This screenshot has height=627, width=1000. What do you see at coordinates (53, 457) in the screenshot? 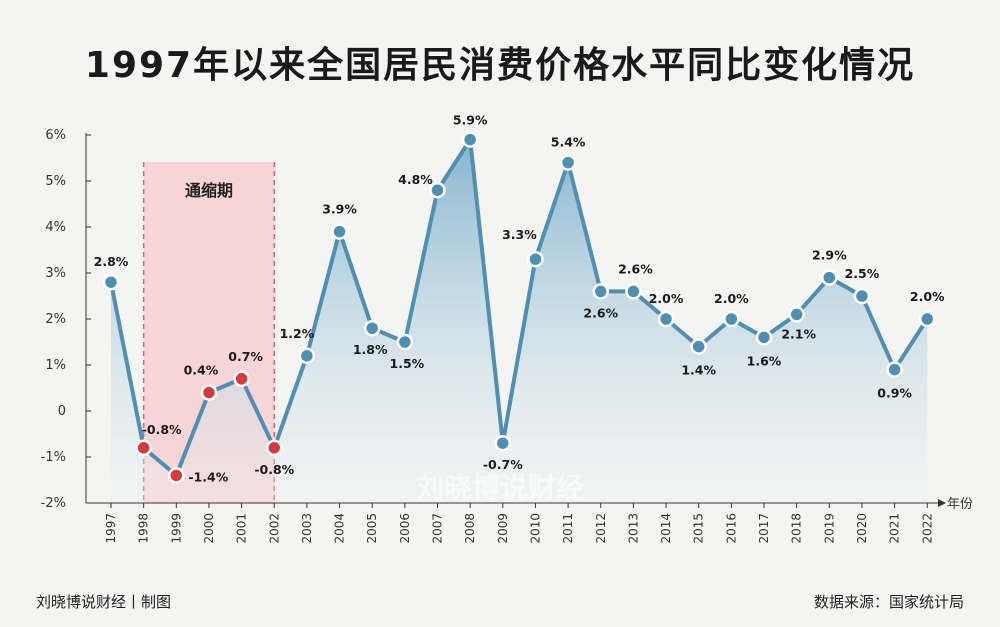
I see `y-tick-label: -1%` at bounding box center [53, 457].